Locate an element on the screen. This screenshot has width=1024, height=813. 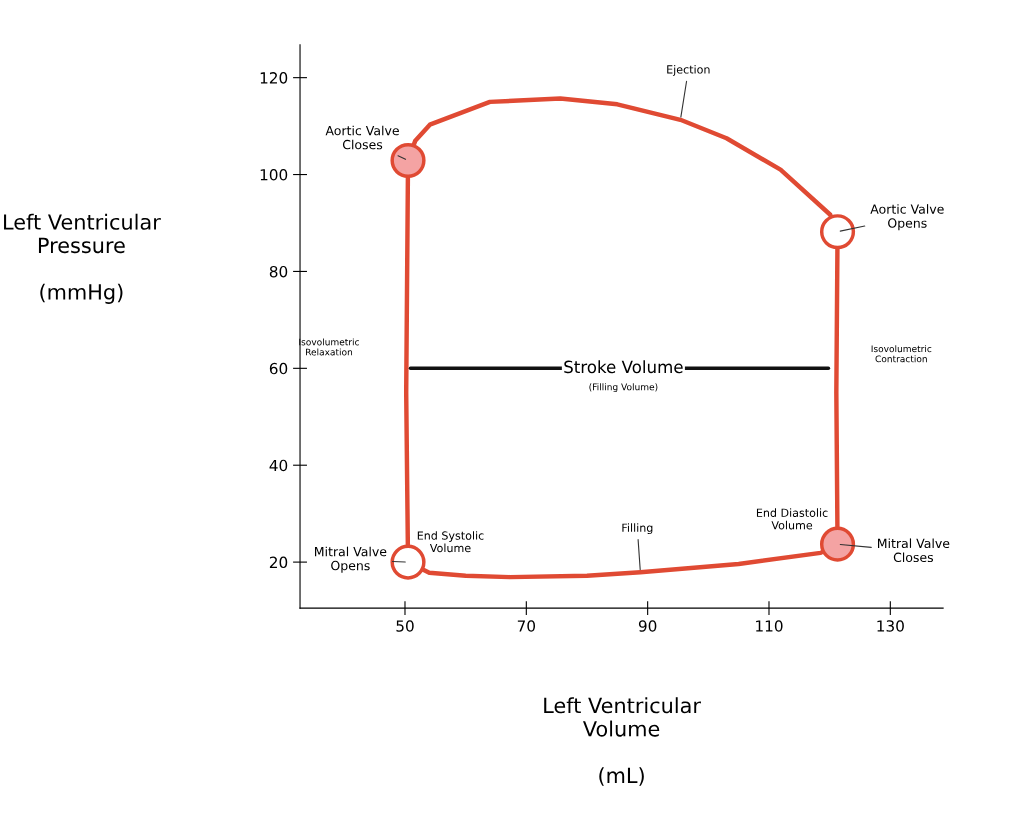
annotation: Aortic Valve Opens is located at coordinates (907, 217).